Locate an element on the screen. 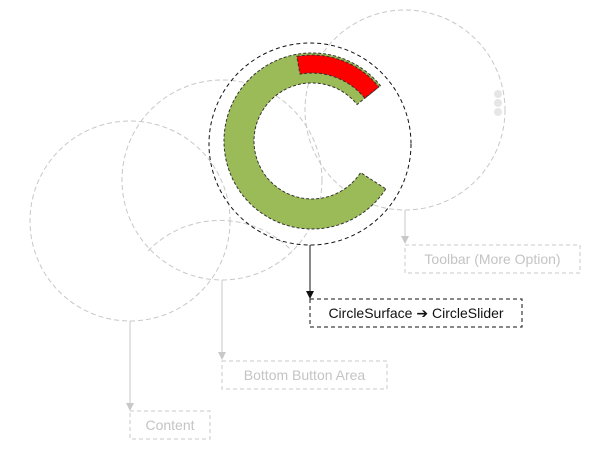 The height and width of the screenshot is (460, 616). toolbar-label: Toolbar (More Option) is located at coordinates (492, 259).